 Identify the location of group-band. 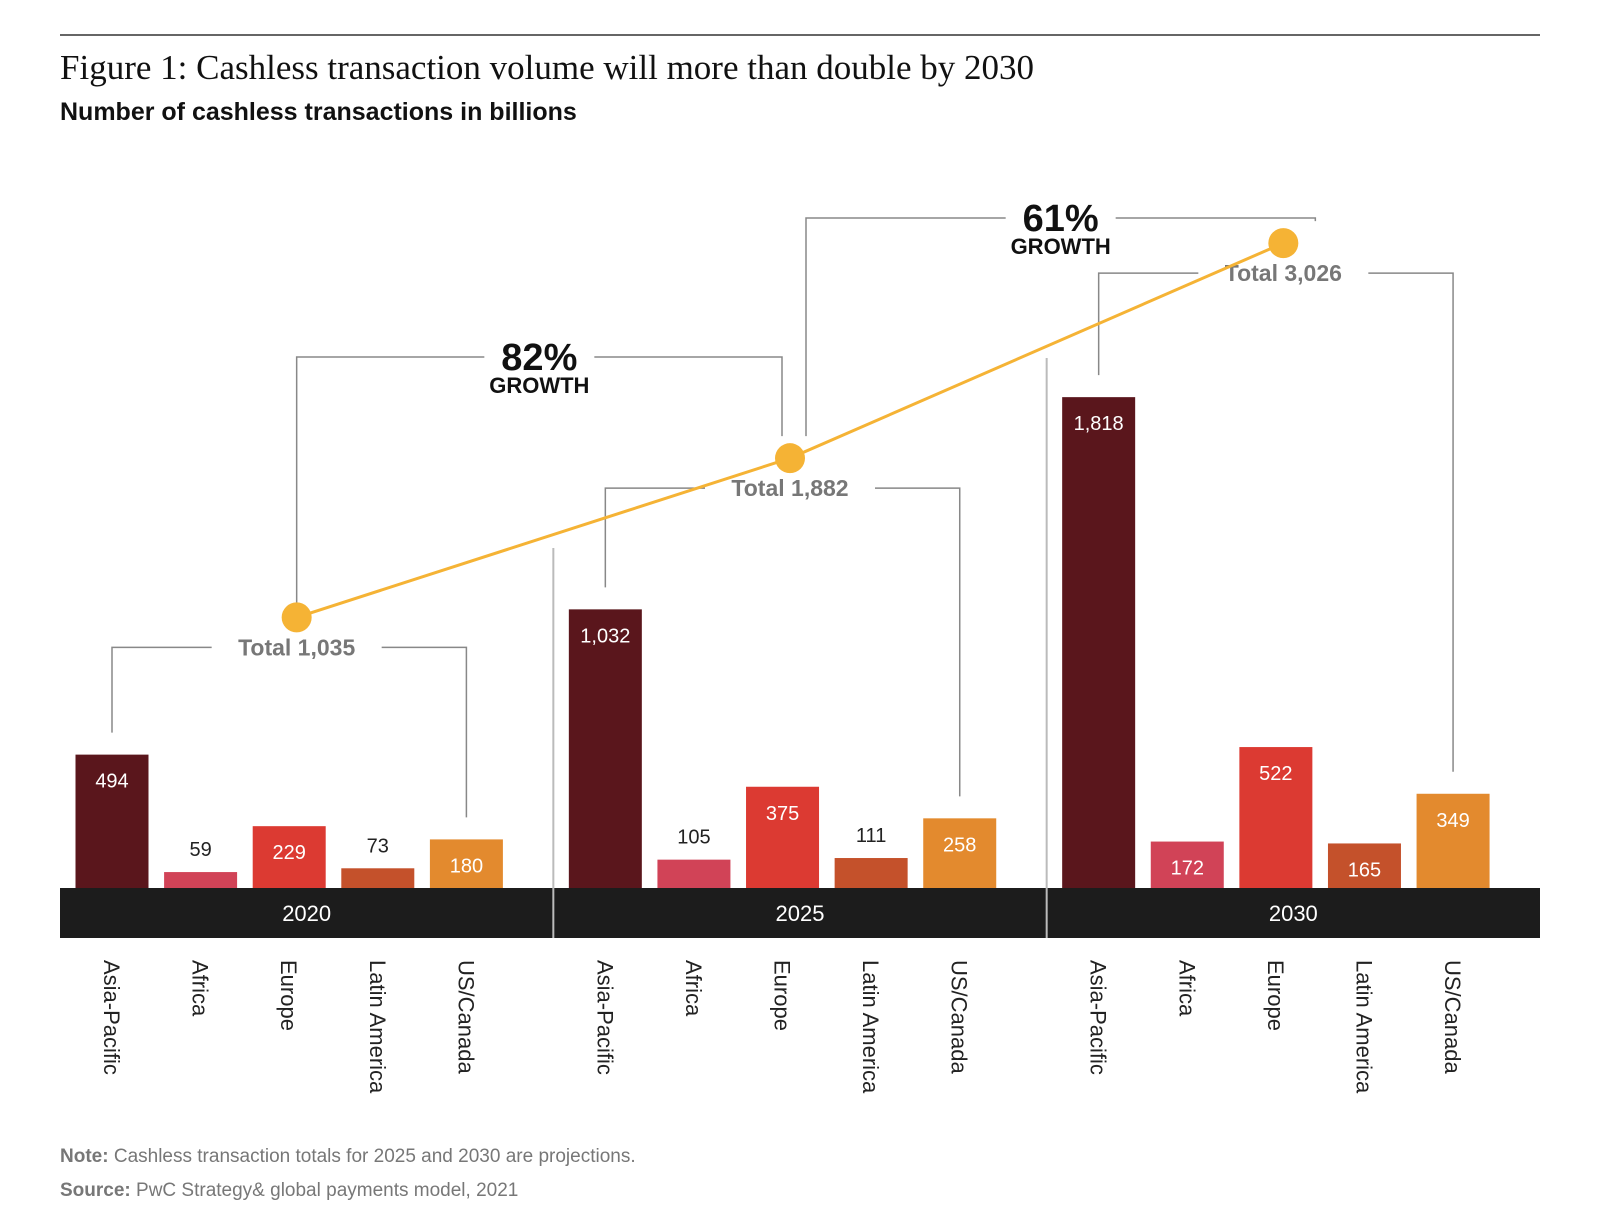
(800, 913).